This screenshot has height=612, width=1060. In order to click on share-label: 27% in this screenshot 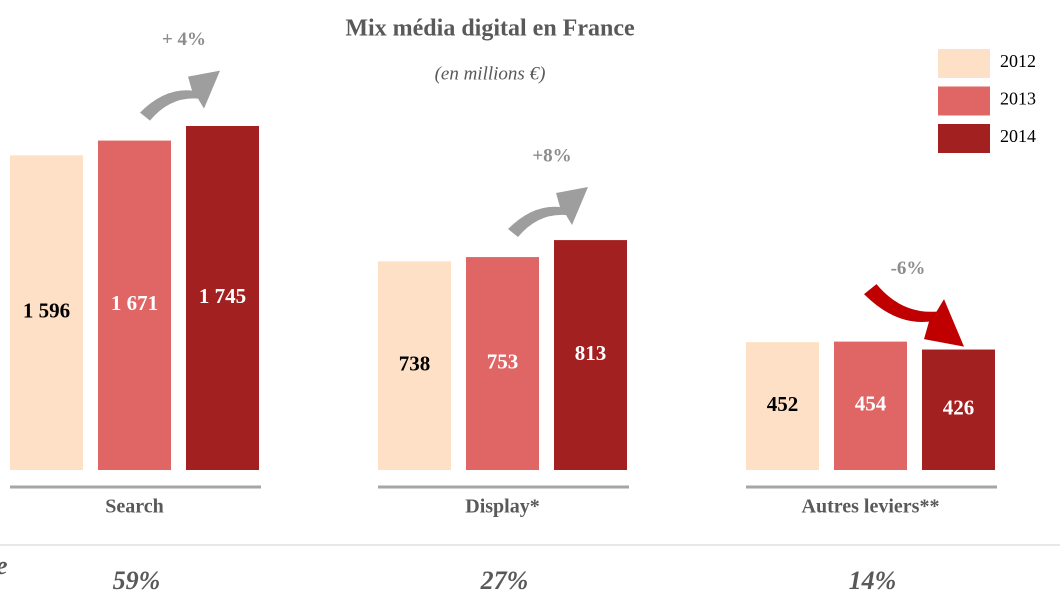, I will do `click(504, 580)`.